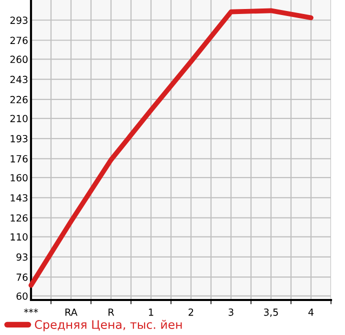  What do you see at coordinates (108, 326) in the screenshot?
I see `legend-label: Средняя Цена, тыс. йен` at bounding box center [108, 326].